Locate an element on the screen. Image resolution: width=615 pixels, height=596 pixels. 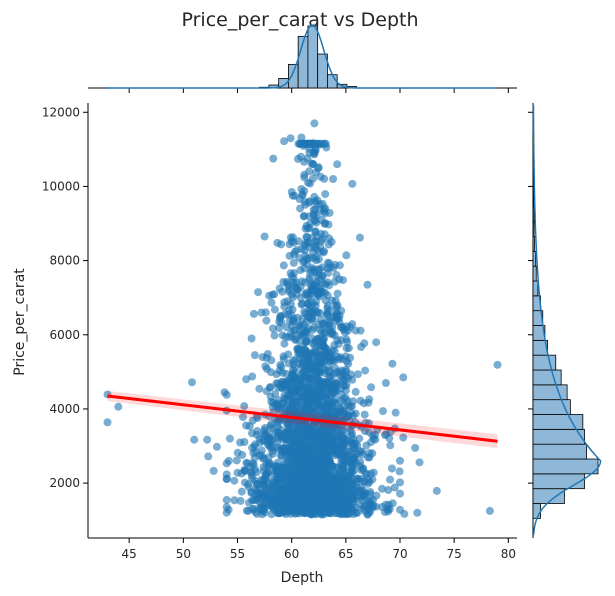
y-tick-label: 4000 is located at coordinates (64, 409).